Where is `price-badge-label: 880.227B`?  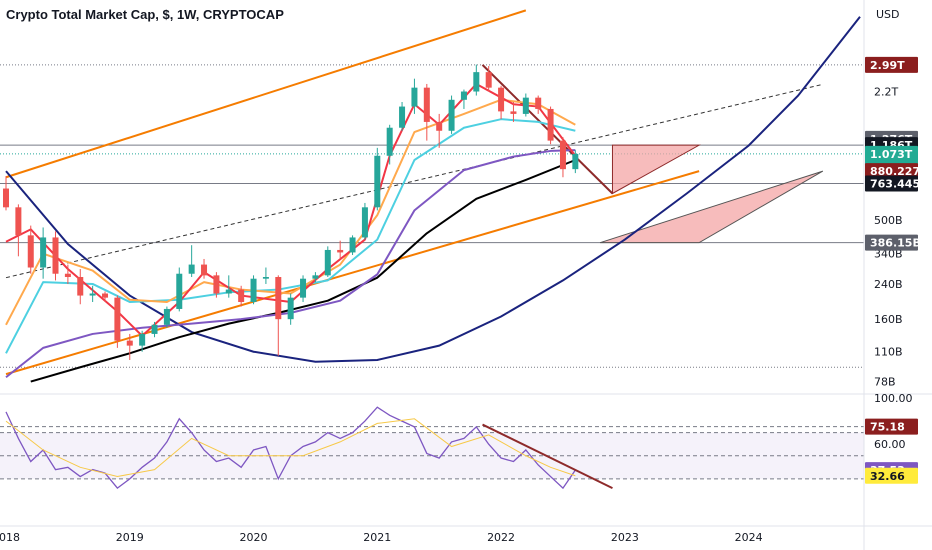
price-badge-label: 880.227B is located at coordinates (899, 171).